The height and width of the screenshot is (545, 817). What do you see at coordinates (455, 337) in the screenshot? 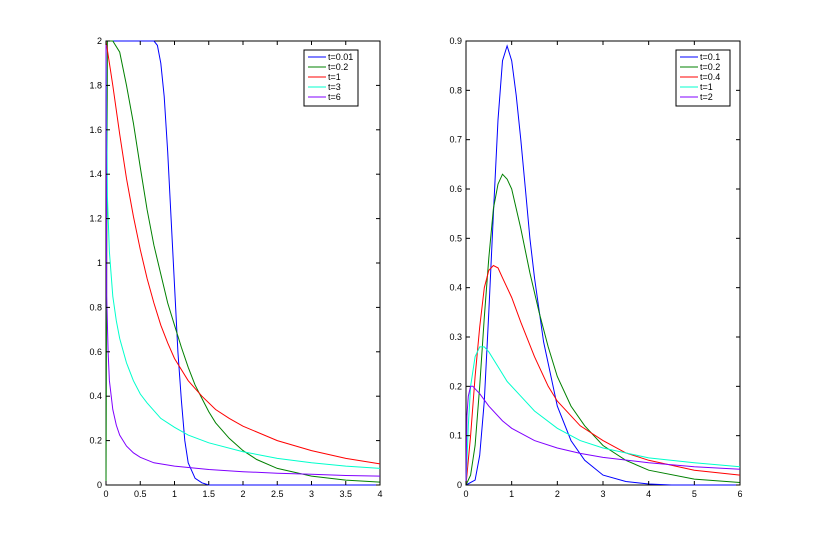
I see `y-tick-label: 0.3` at bounding box center [455, 337].